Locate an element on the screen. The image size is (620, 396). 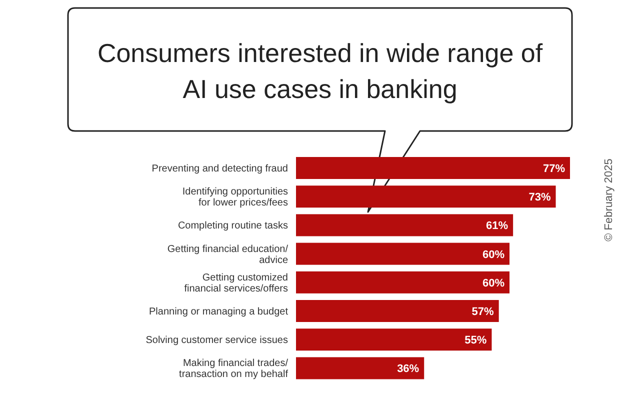
data-label: 57% is located at coordinates (483, 312).